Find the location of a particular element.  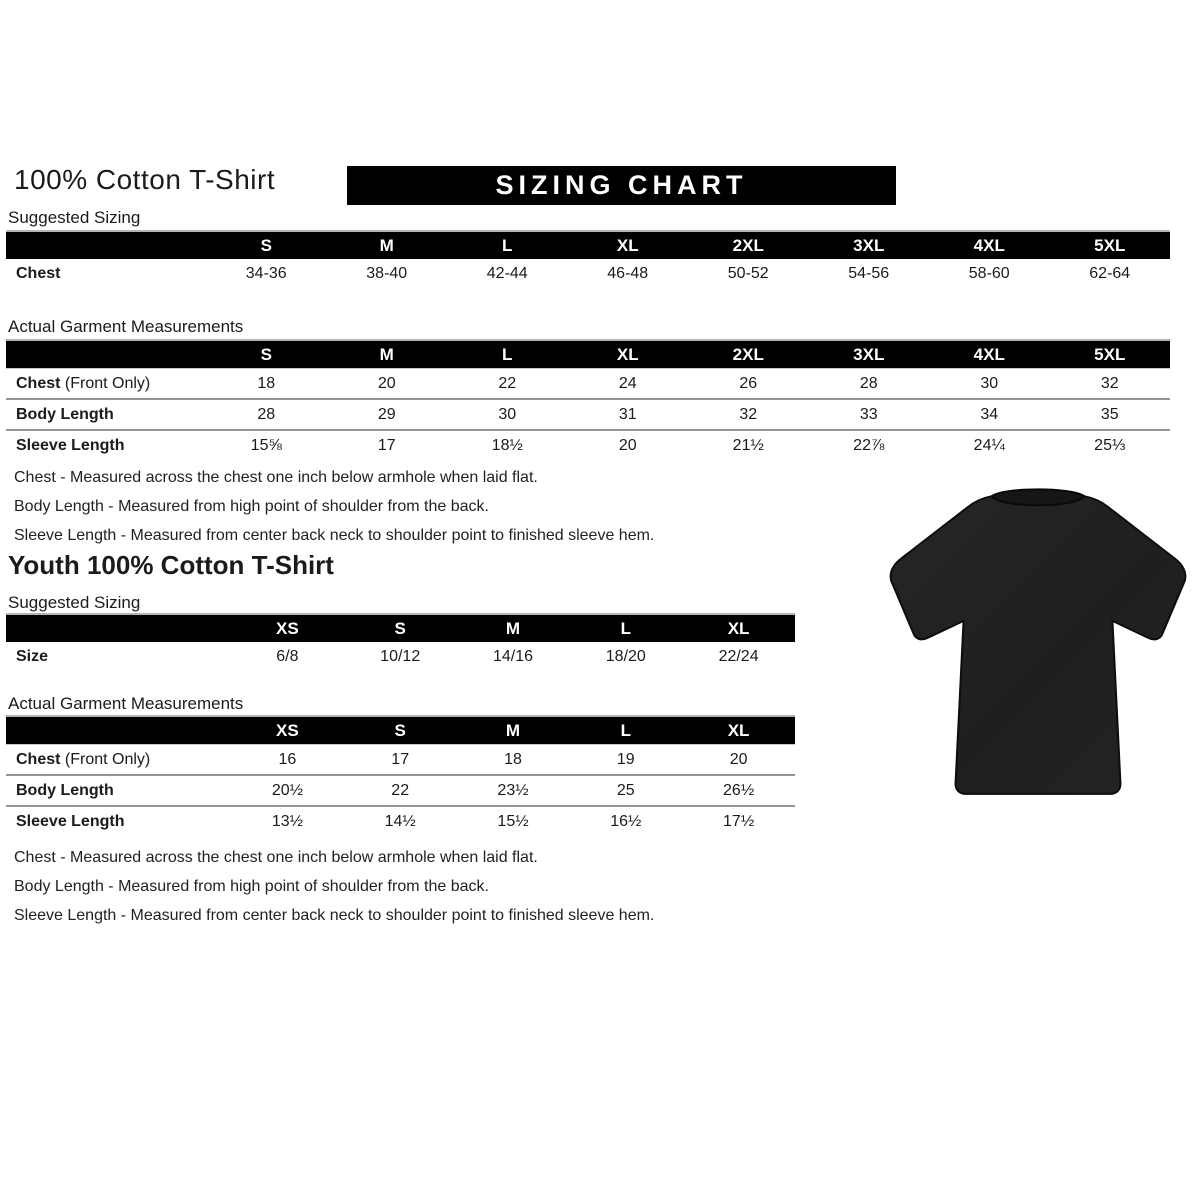

table-row: Chest (Front Only) 18 20 22 24 26 28 30 32 is located at coordinates (588, 383).